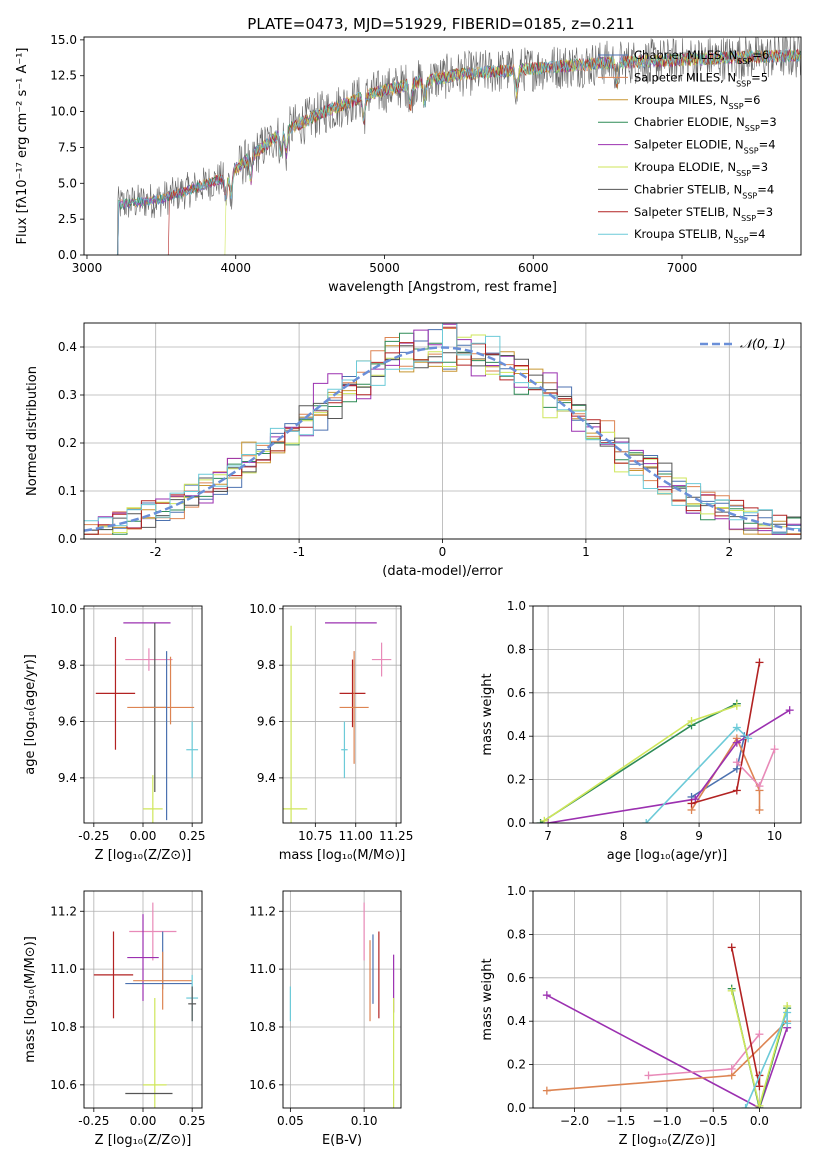  I want to click on x-tick-label: 7, so click(548, 836).